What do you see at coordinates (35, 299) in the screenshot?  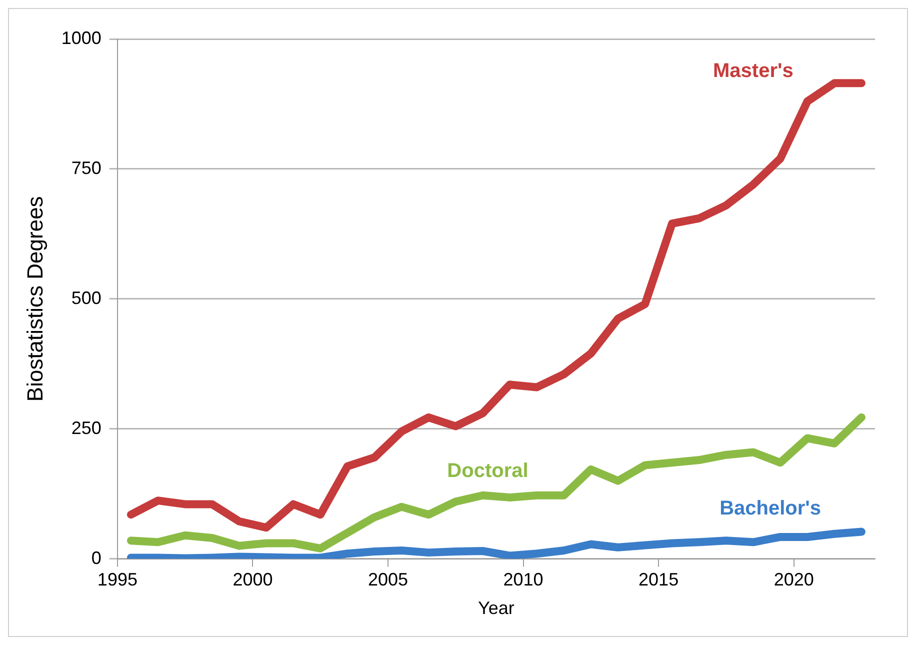 I see `y-axis-title: Biostatistics Degrees` at bounding box center [35, 299].